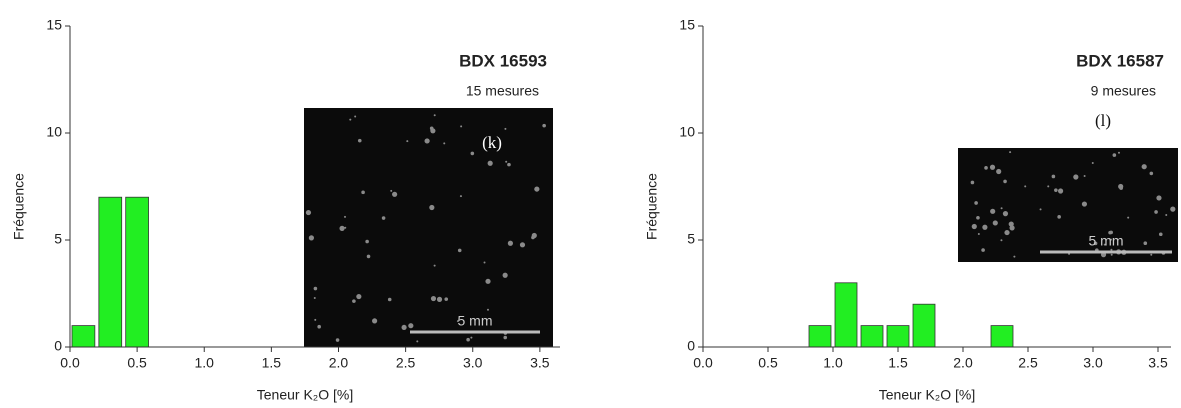 This screenshot has width=1181, height=408. What do you see at coordinates (691, 346) in the screenshot?
I see `y-tick-label: 0` at bounding box center [691, 346].